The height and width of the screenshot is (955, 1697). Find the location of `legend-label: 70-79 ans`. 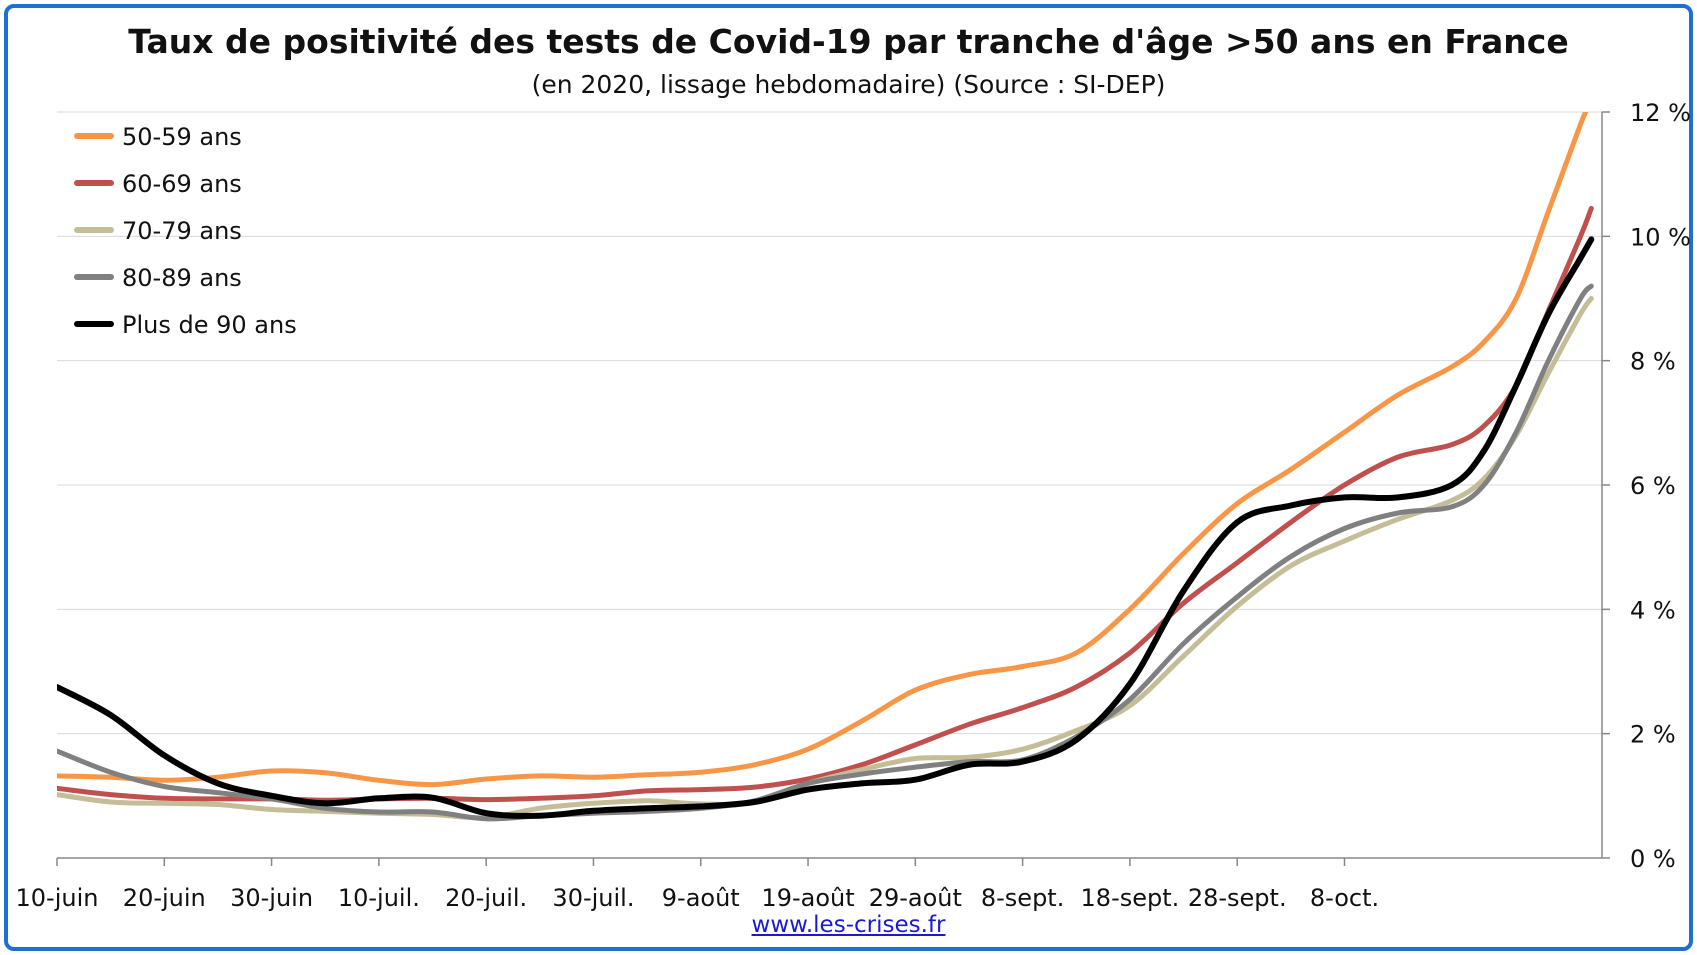

legend-label: 70-79 ans is located at coordinates (182, 231).